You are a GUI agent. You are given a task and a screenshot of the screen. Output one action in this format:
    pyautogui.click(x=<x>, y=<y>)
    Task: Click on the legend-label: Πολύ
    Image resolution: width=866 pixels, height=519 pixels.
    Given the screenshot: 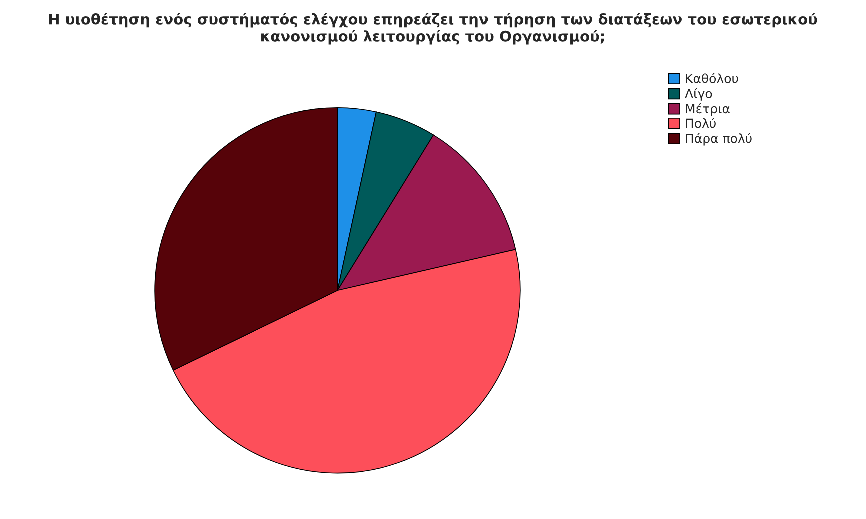 What is the action you would take?
    pyautogui.click(x=701, y=123)
    